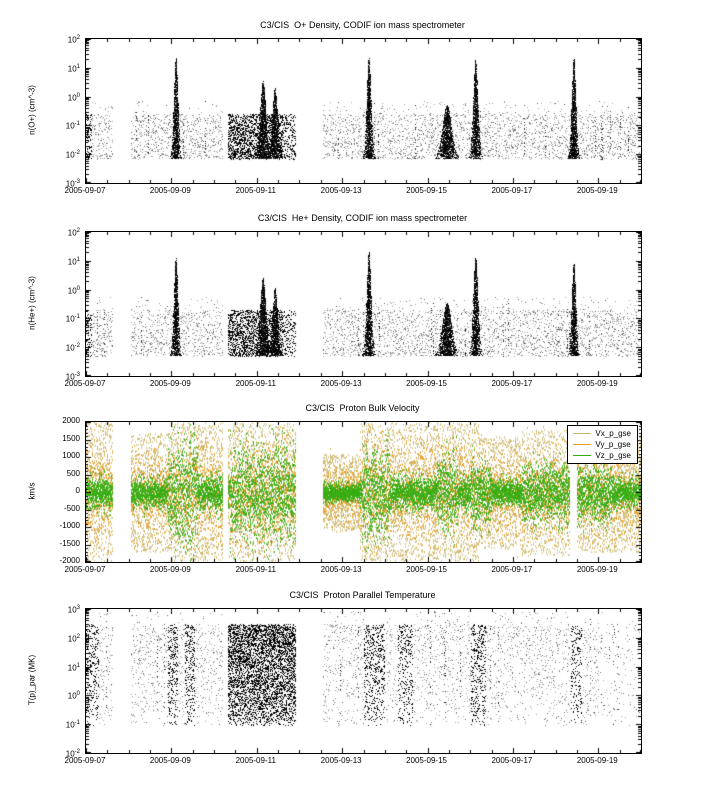  What do you see at coordinates (613, 433) in the screenshot?
I see `legend-label: Vx_p_gse` at bounding box center [613, 433].